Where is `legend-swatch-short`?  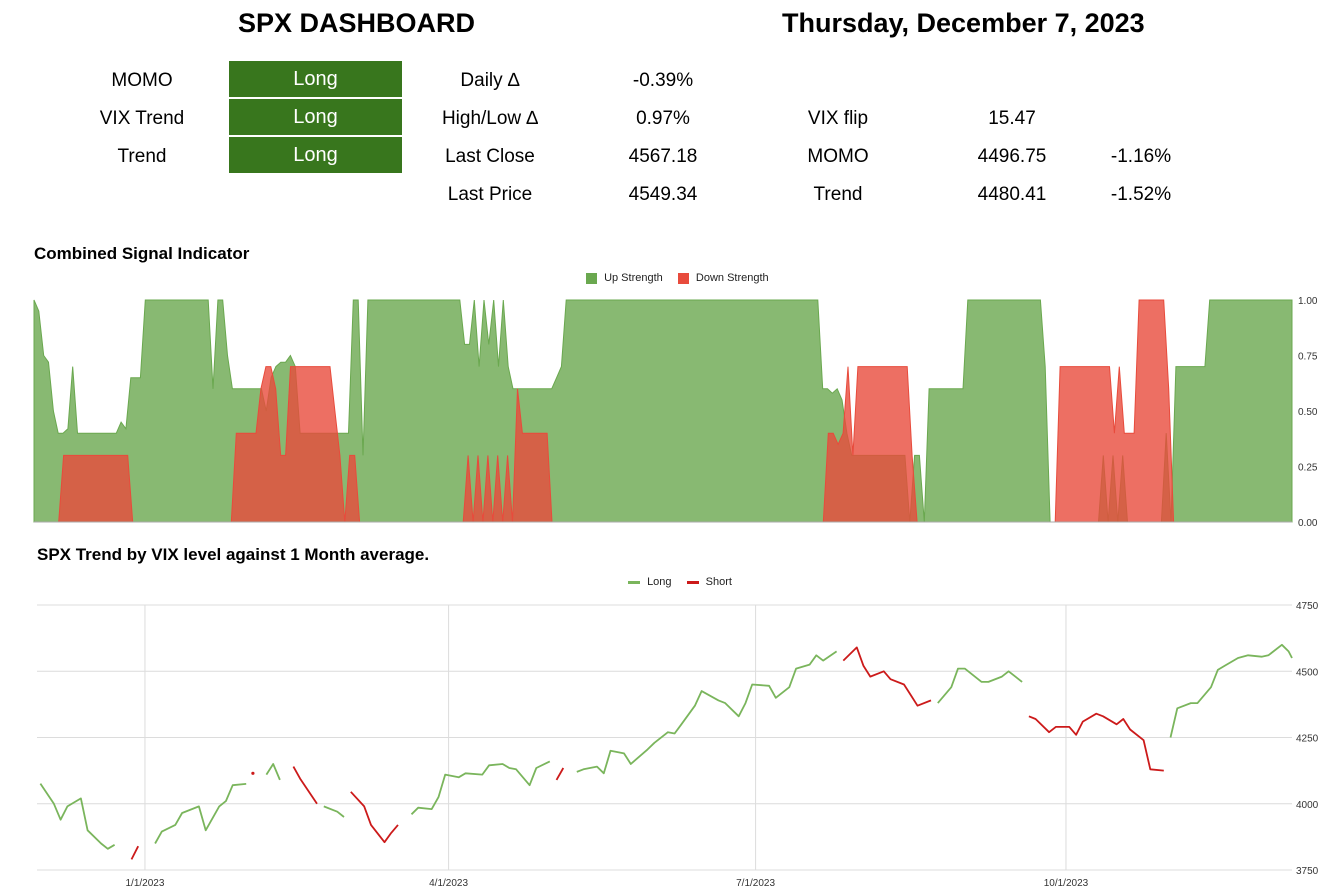
legend-swatch-short is located at coordinates (692, 582).